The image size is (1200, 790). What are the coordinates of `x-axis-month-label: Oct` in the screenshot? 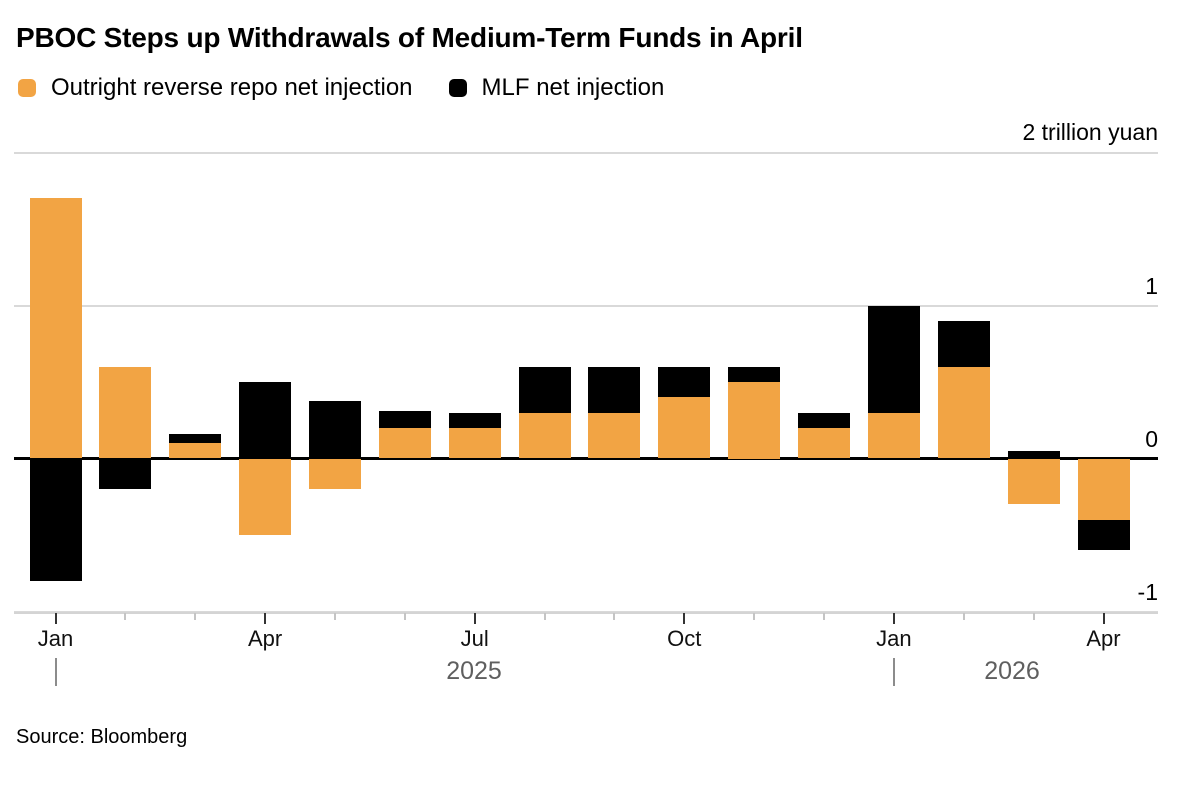 It's located at (684, 638).